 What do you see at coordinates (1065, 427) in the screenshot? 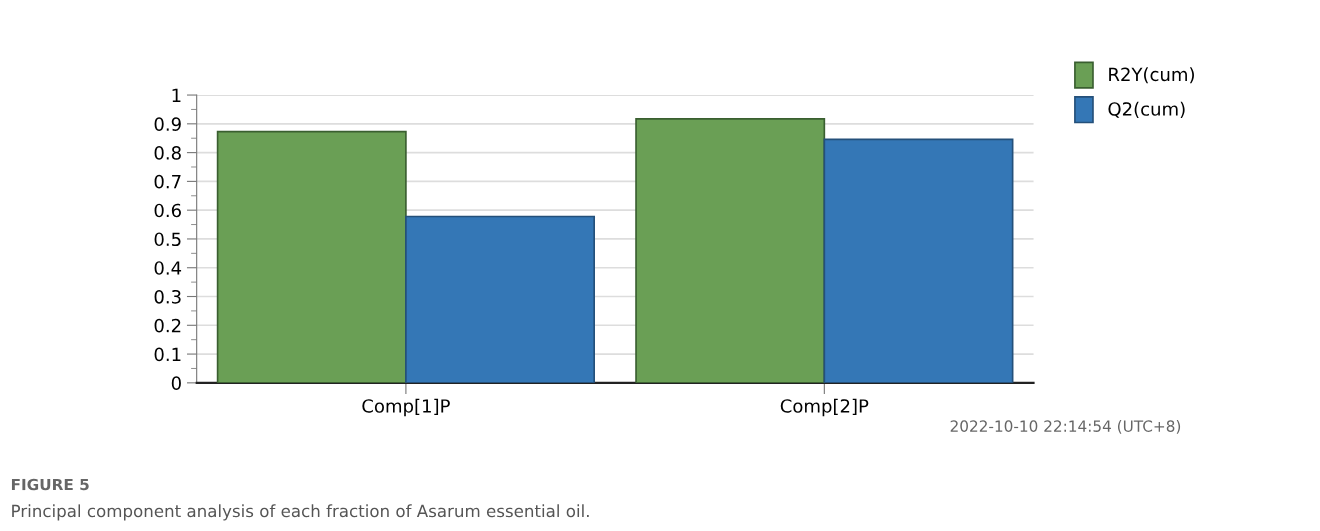
I see `text: 2022-10-10 22:14:54 (UTC+8)` at bounding box center [1065, 427].